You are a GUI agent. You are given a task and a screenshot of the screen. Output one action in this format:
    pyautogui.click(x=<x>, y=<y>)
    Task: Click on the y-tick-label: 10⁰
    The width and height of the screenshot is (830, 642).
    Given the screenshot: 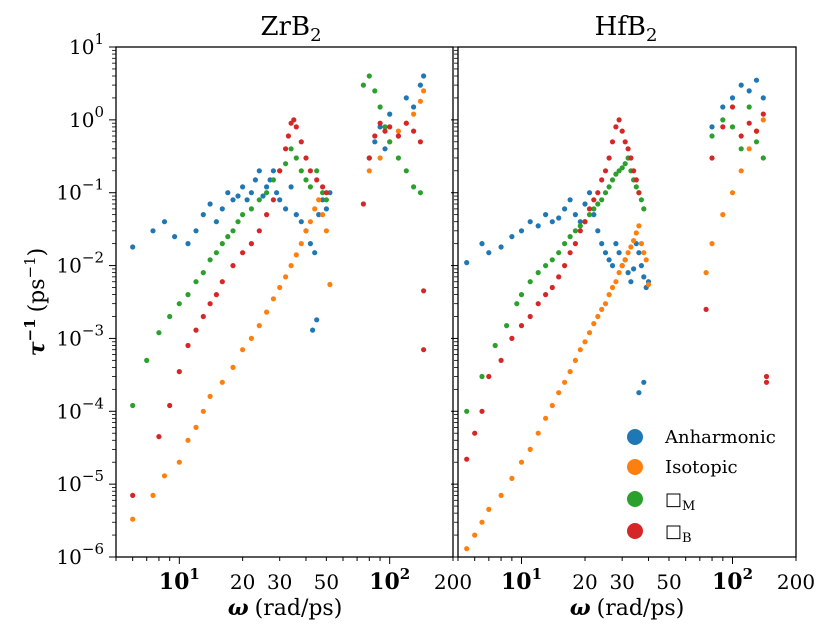 What is the action you would take?
    pyautogui.click(x=86, y=117)
    